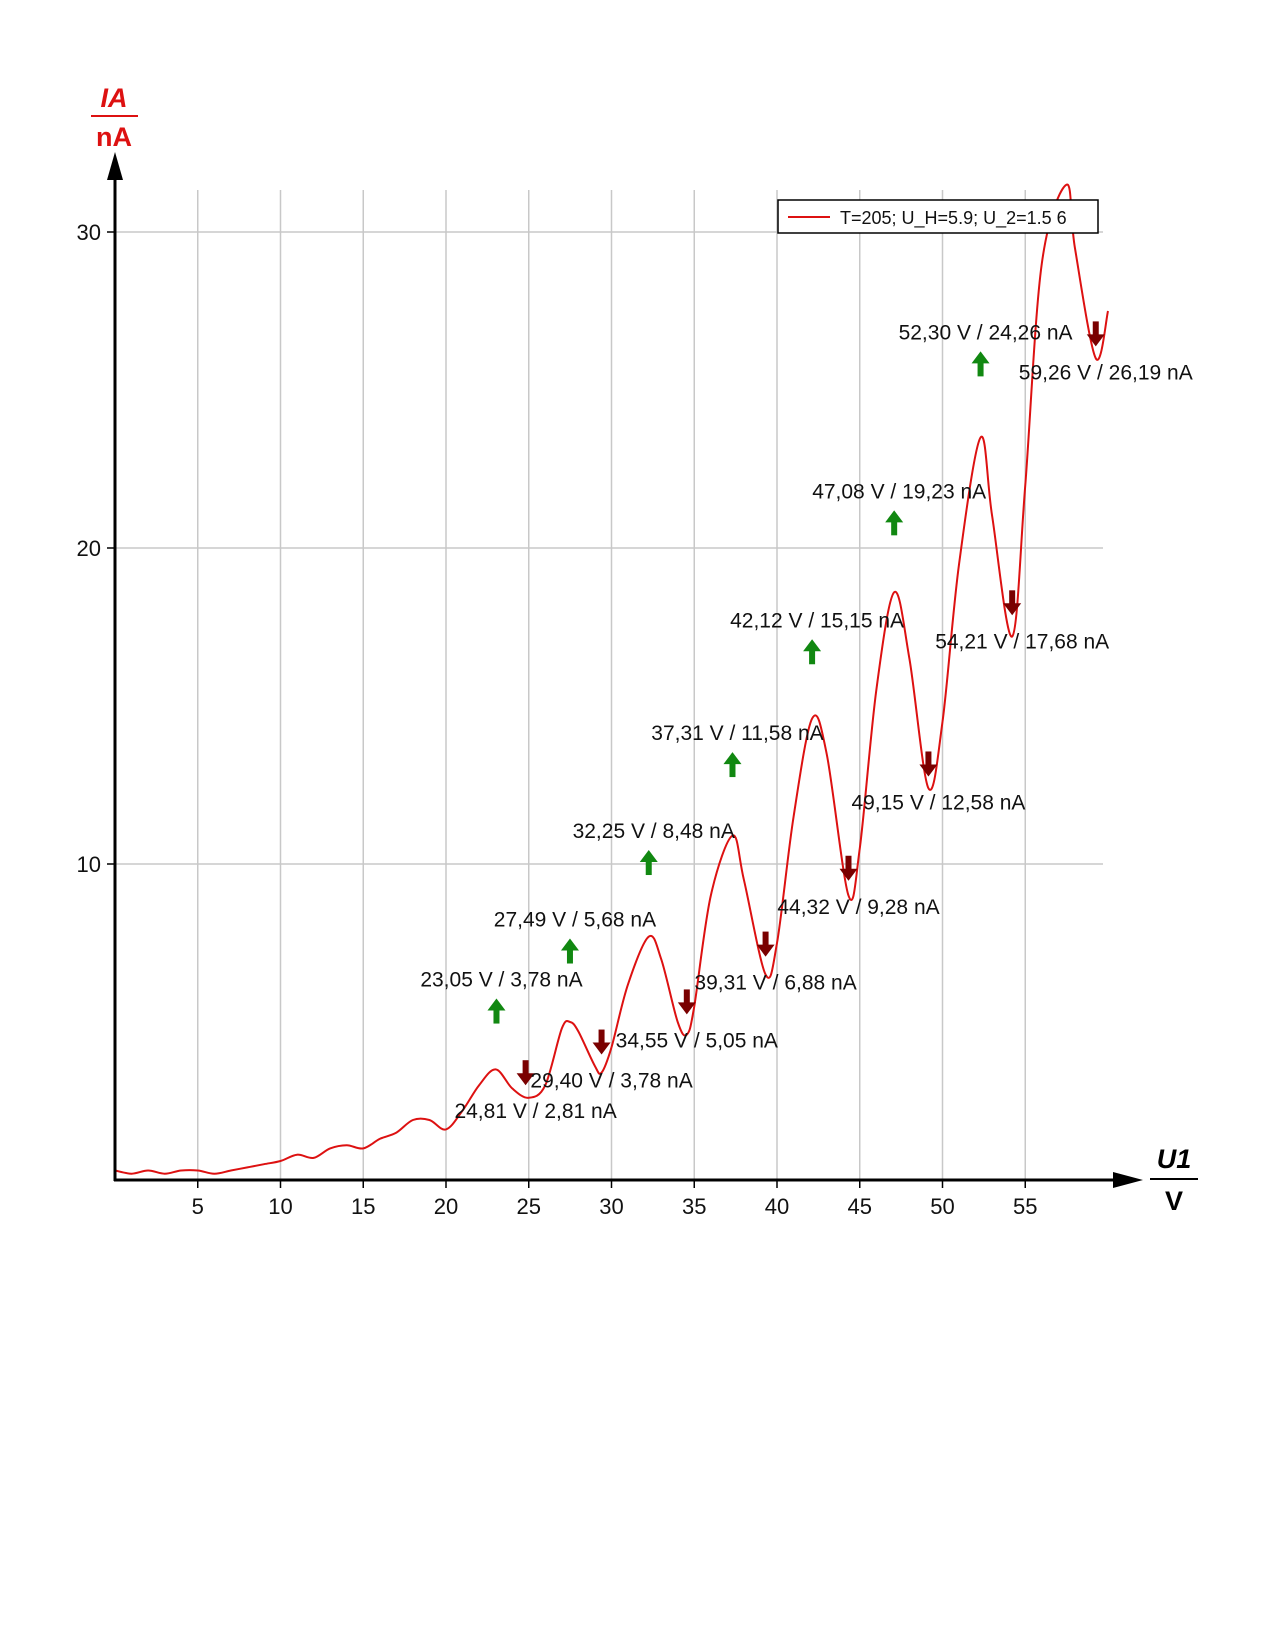 This screenshot has height=1650, width=1275. I want to click on min-marker: 54,21 V / 17,68 nA, so click(1022, 621).